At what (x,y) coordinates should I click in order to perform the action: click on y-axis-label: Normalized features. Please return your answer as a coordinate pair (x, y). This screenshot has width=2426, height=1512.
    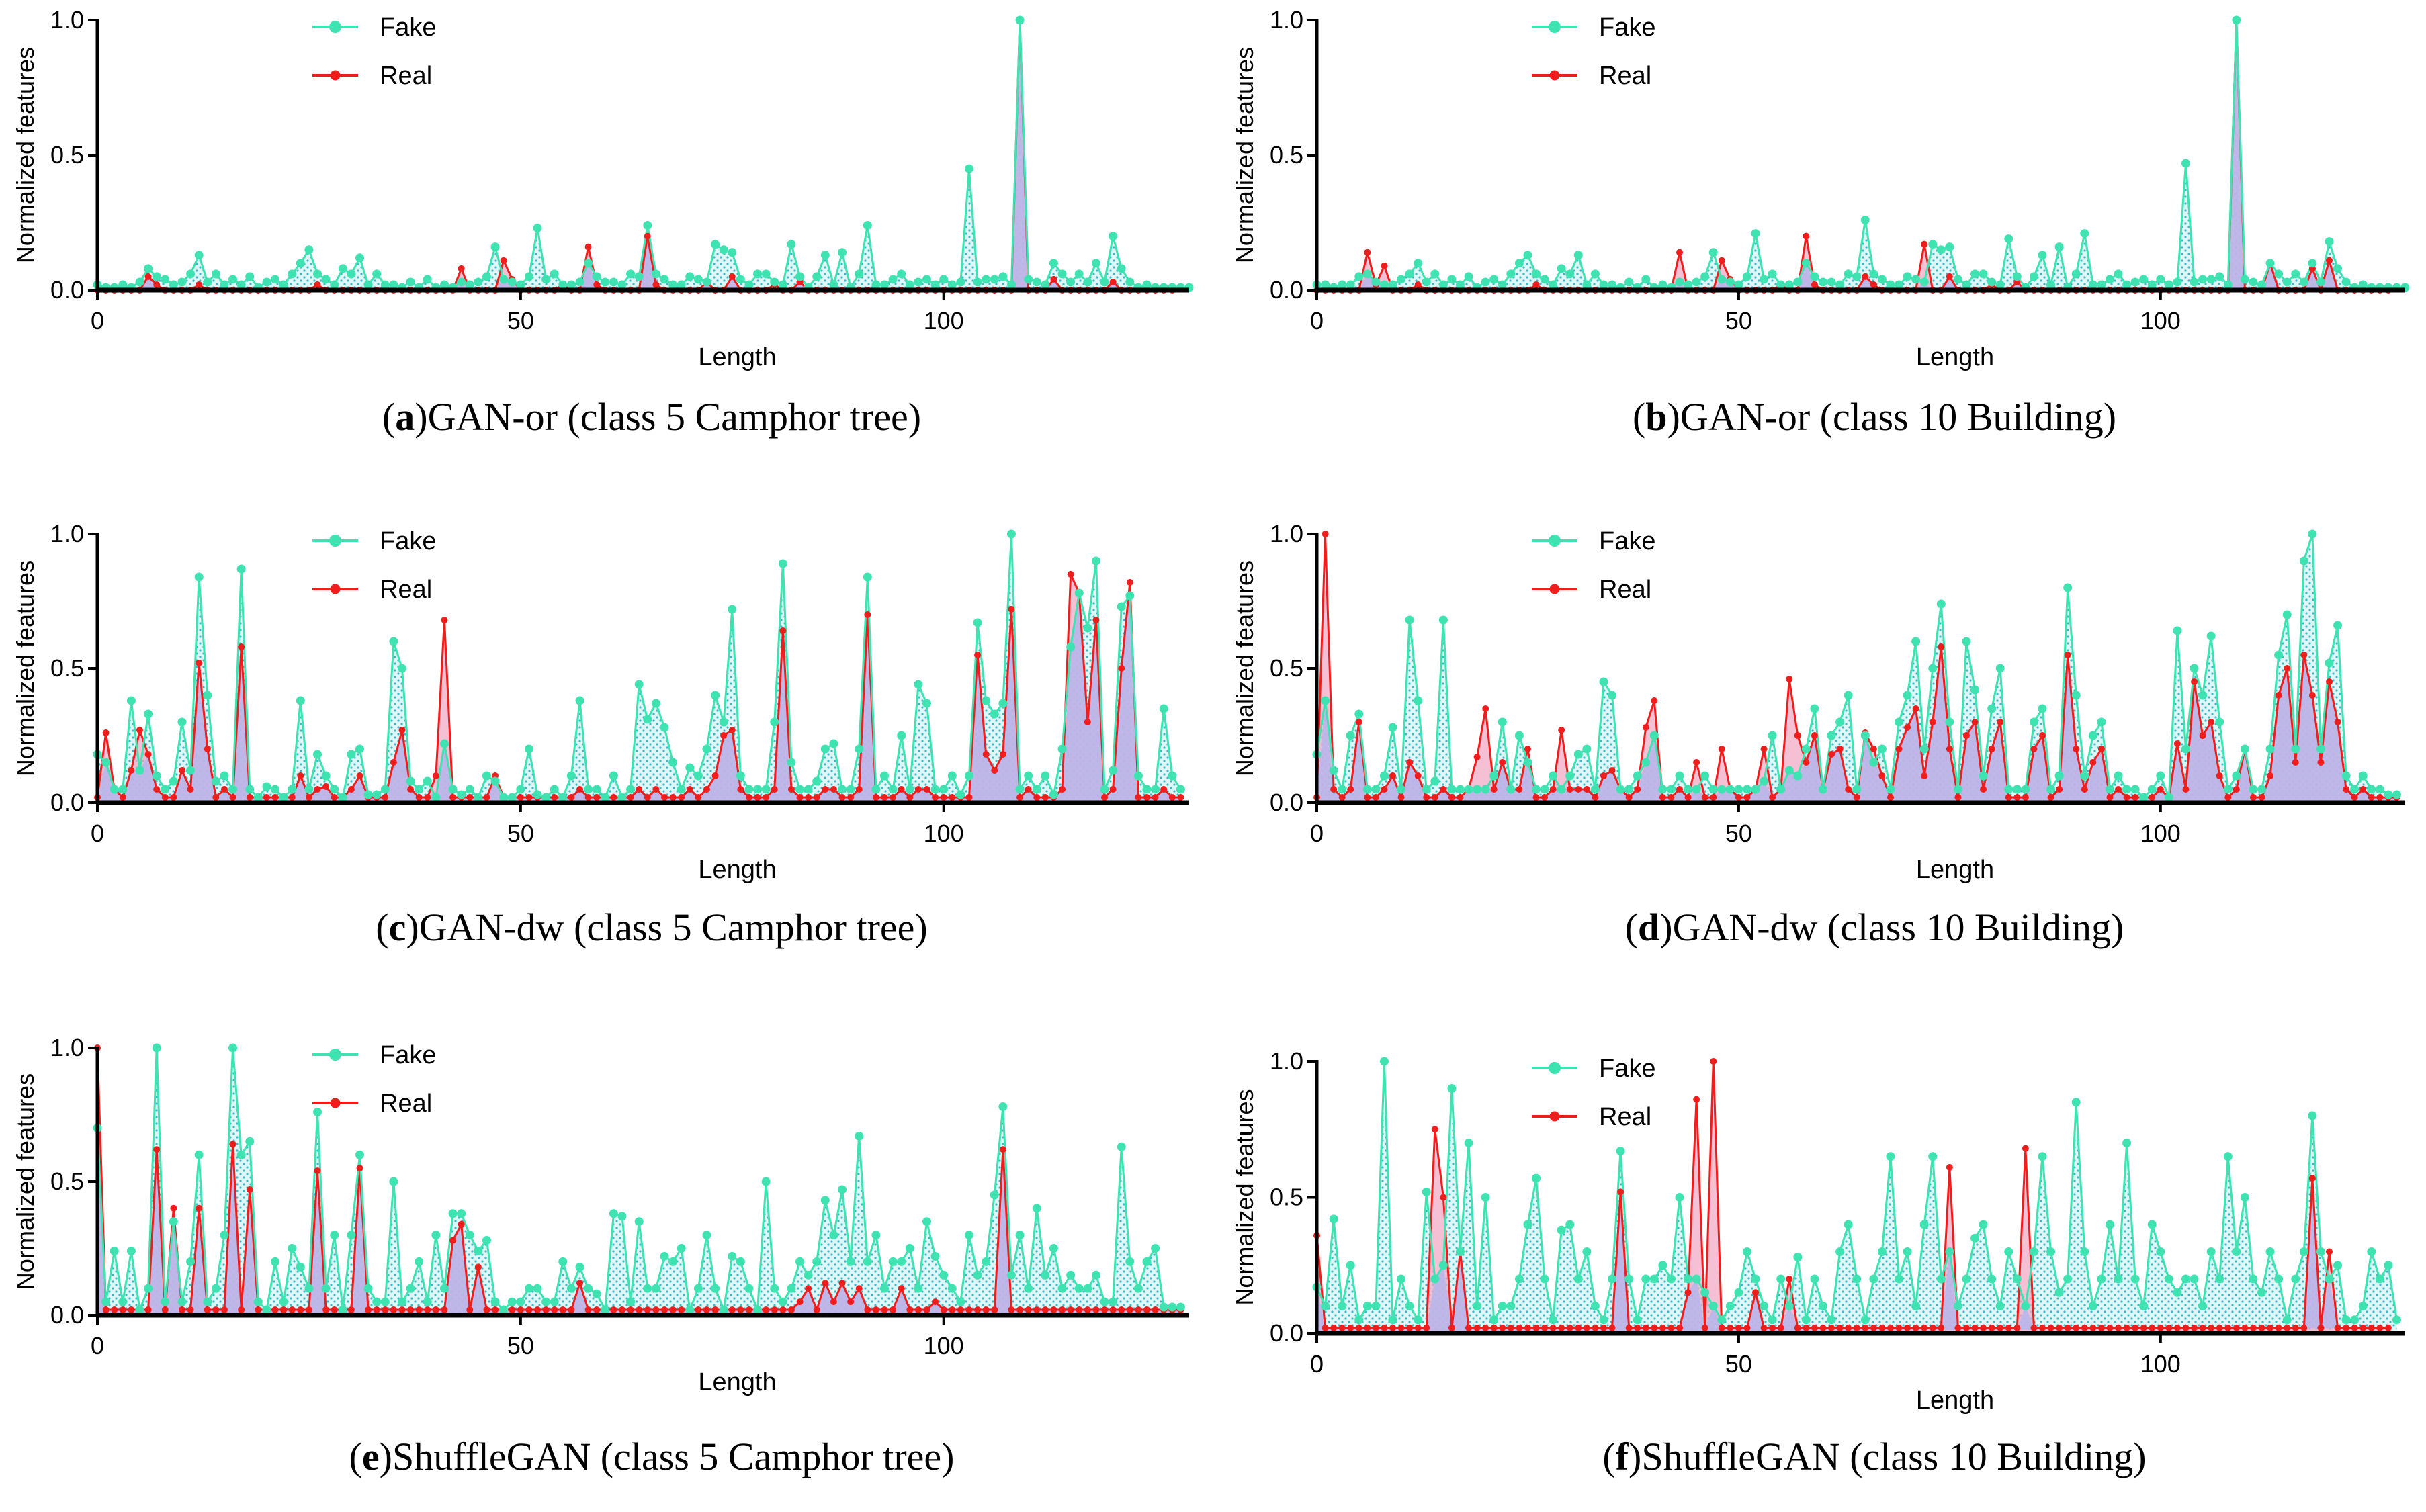
    Looking at the image, I should click on (25, 1181).